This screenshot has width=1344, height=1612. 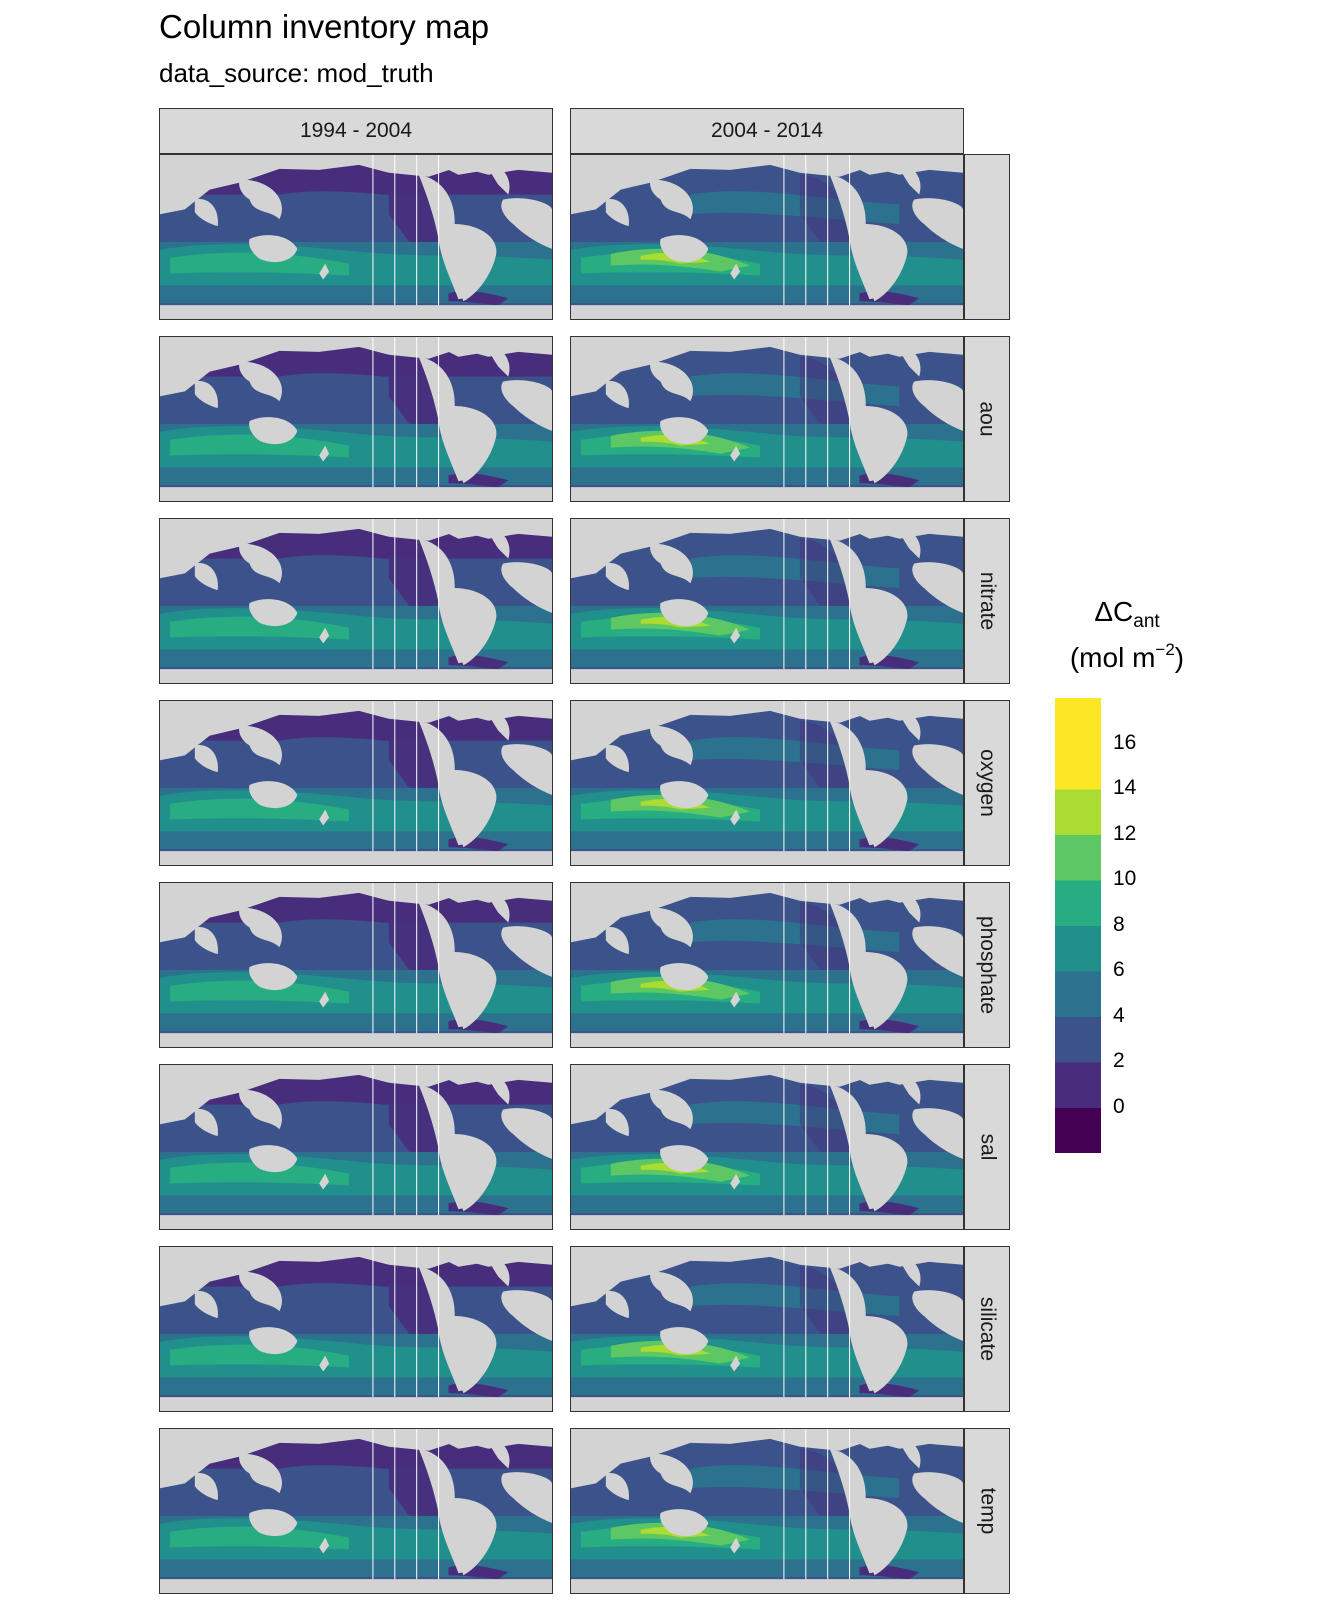 I want to click on row-strip-label: sal, so click(x=987, y=1147).